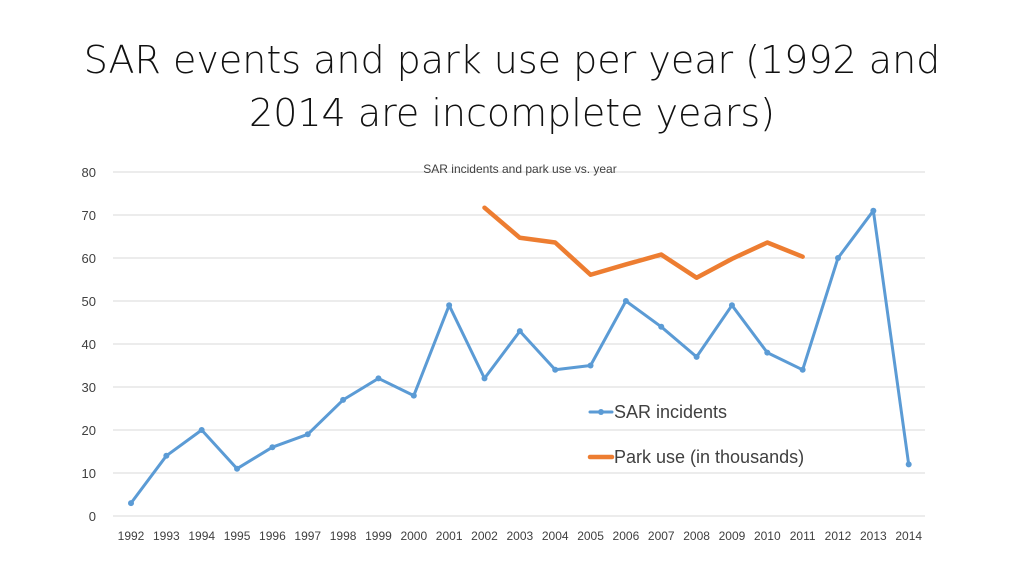 The width and height of the screenshot is (1024, 576). Describe the element at coordinates (201, 536) in the screenshot. I see `x-tick-label: 1994` at that location.